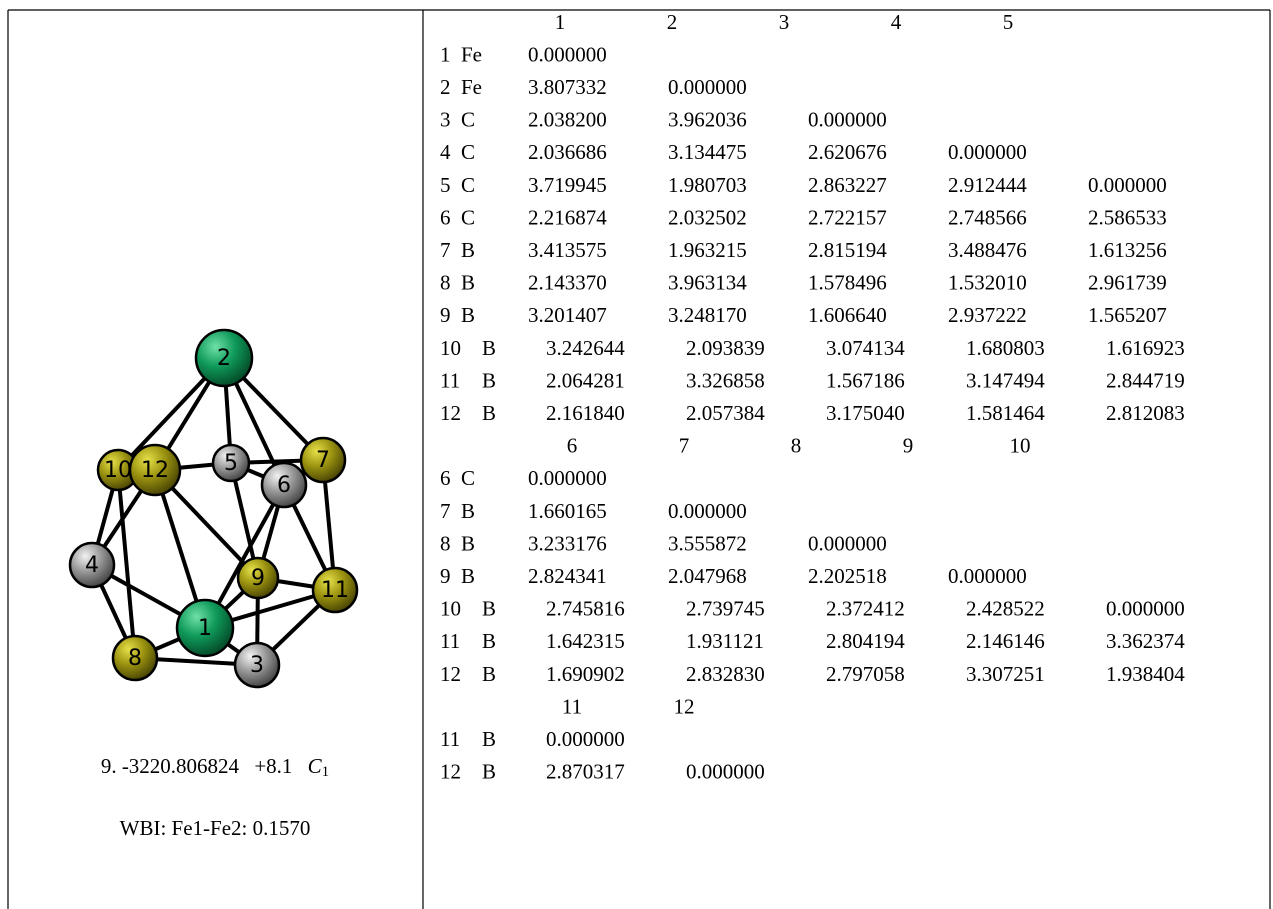 This screenshot has width=1273, height=909. Describe the element at coordinates (908, 446) in the screenshot. I see `column-header: 9` at that location.